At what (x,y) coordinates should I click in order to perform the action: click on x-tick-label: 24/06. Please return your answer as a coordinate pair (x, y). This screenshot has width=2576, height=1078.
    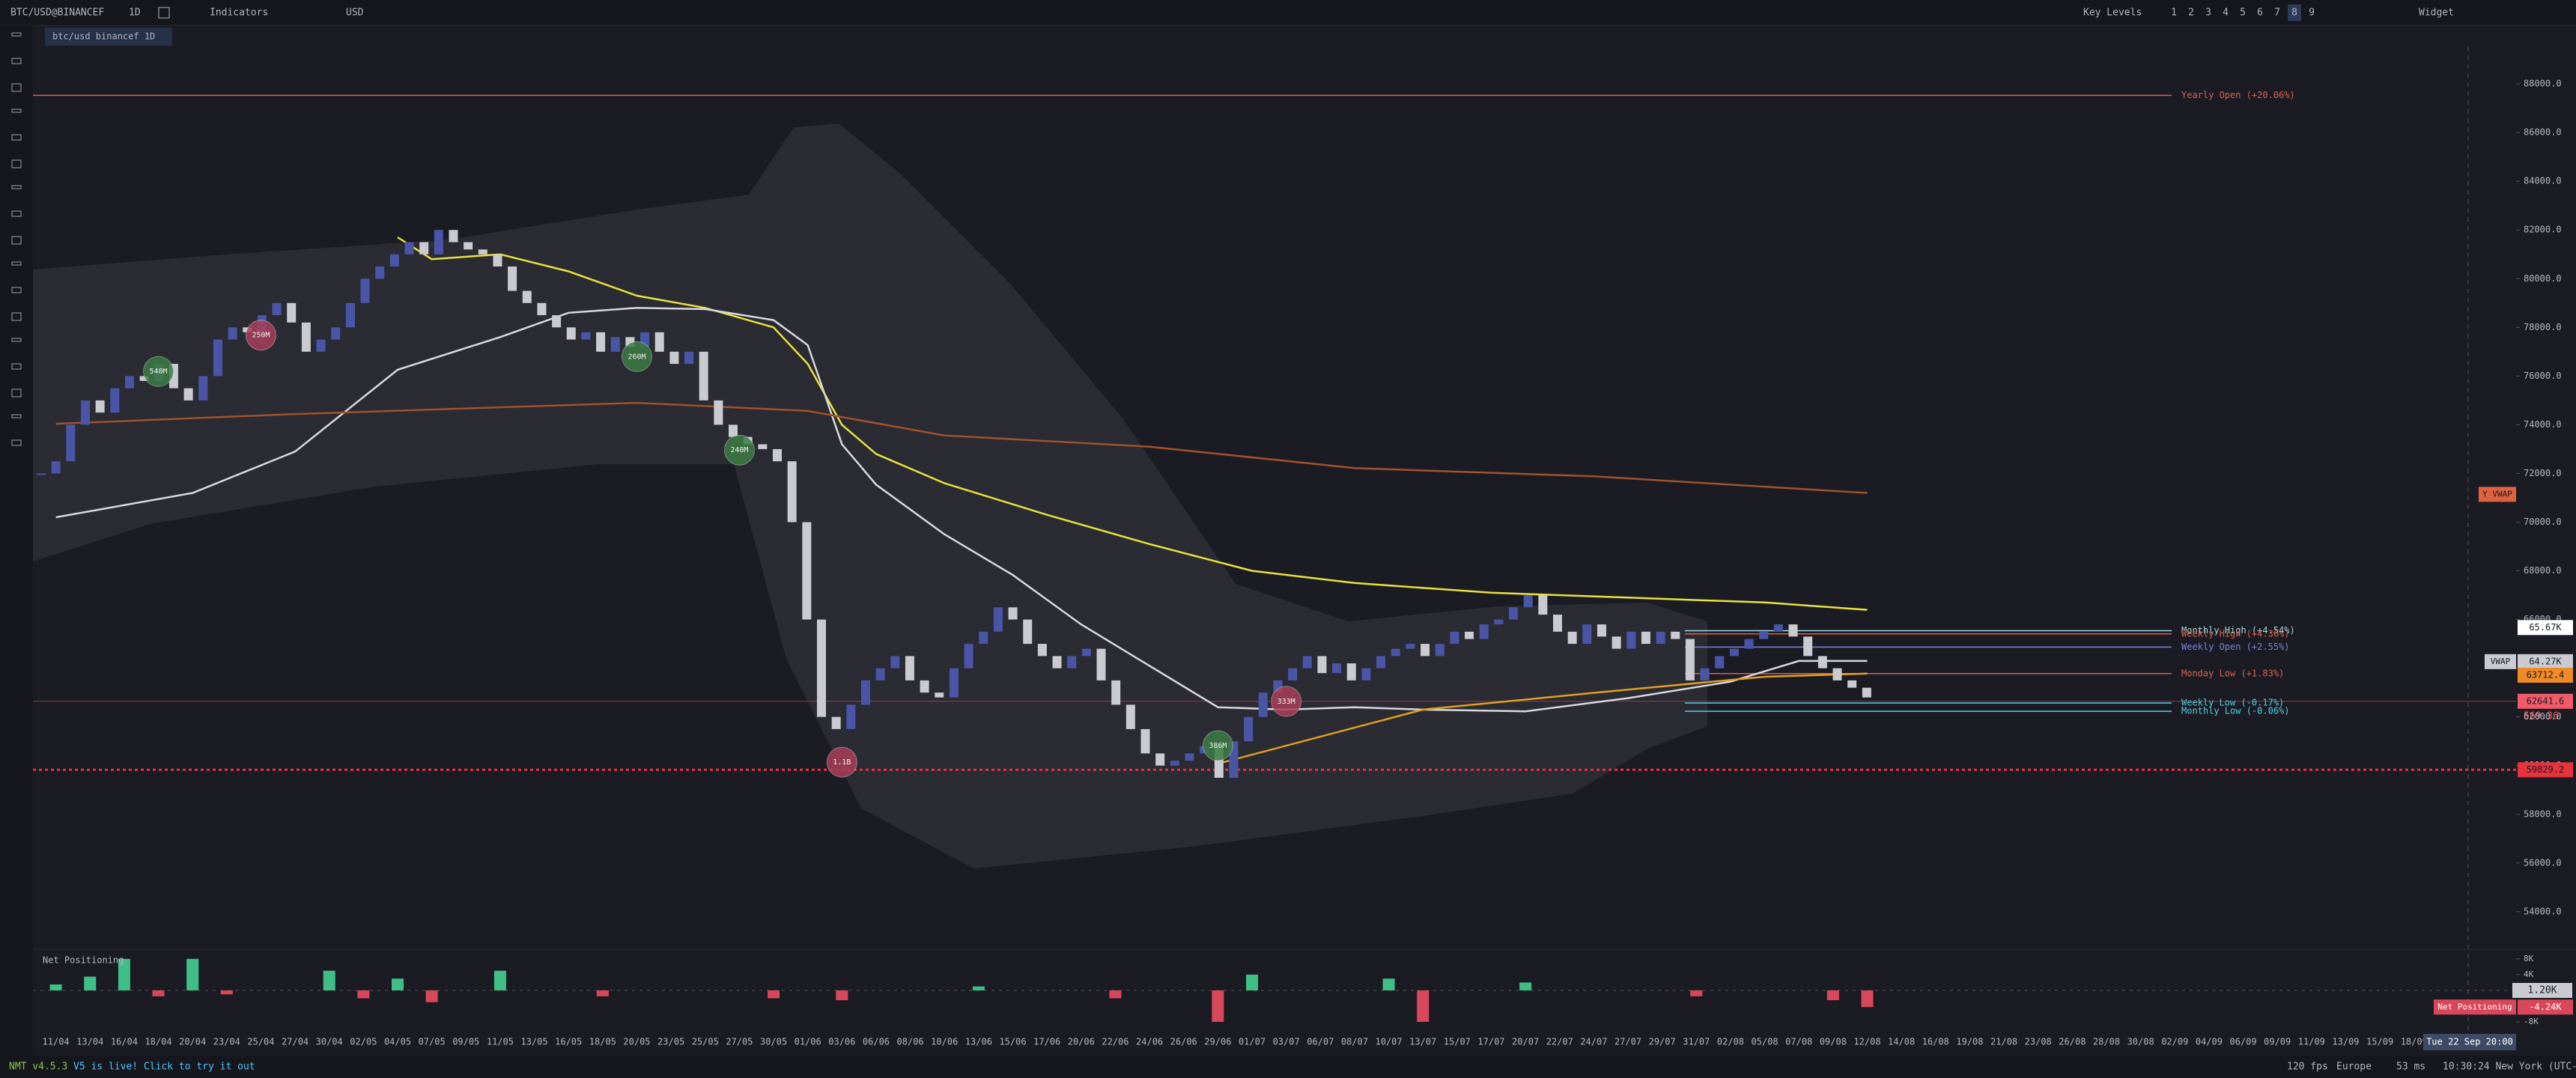
    Looking at the image, I should click on (1149, 1042).